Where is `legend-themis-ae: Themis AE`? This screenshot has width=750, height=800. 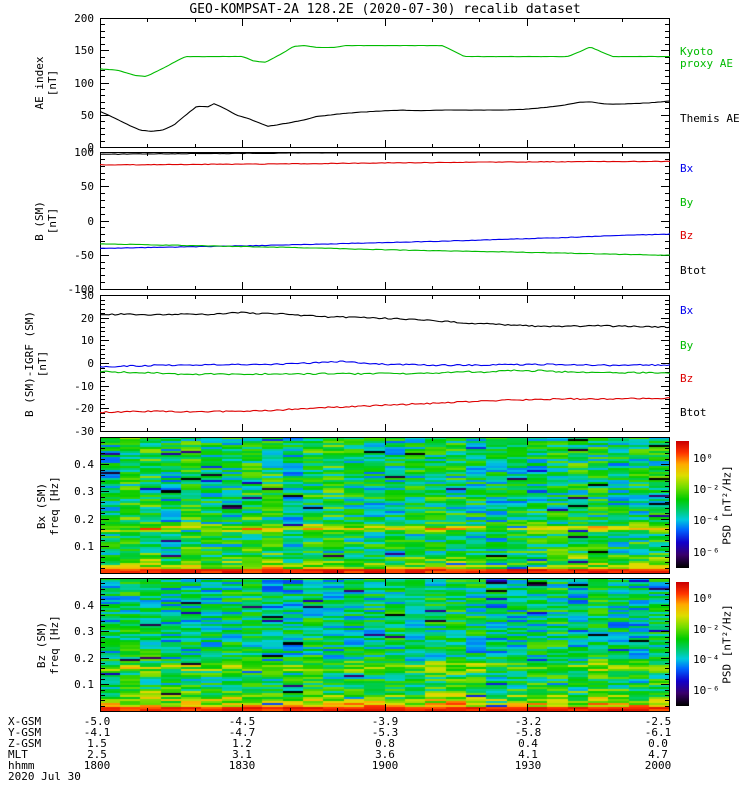
legend-themis-ae: Themis AE is located at coordinates (710, 119).